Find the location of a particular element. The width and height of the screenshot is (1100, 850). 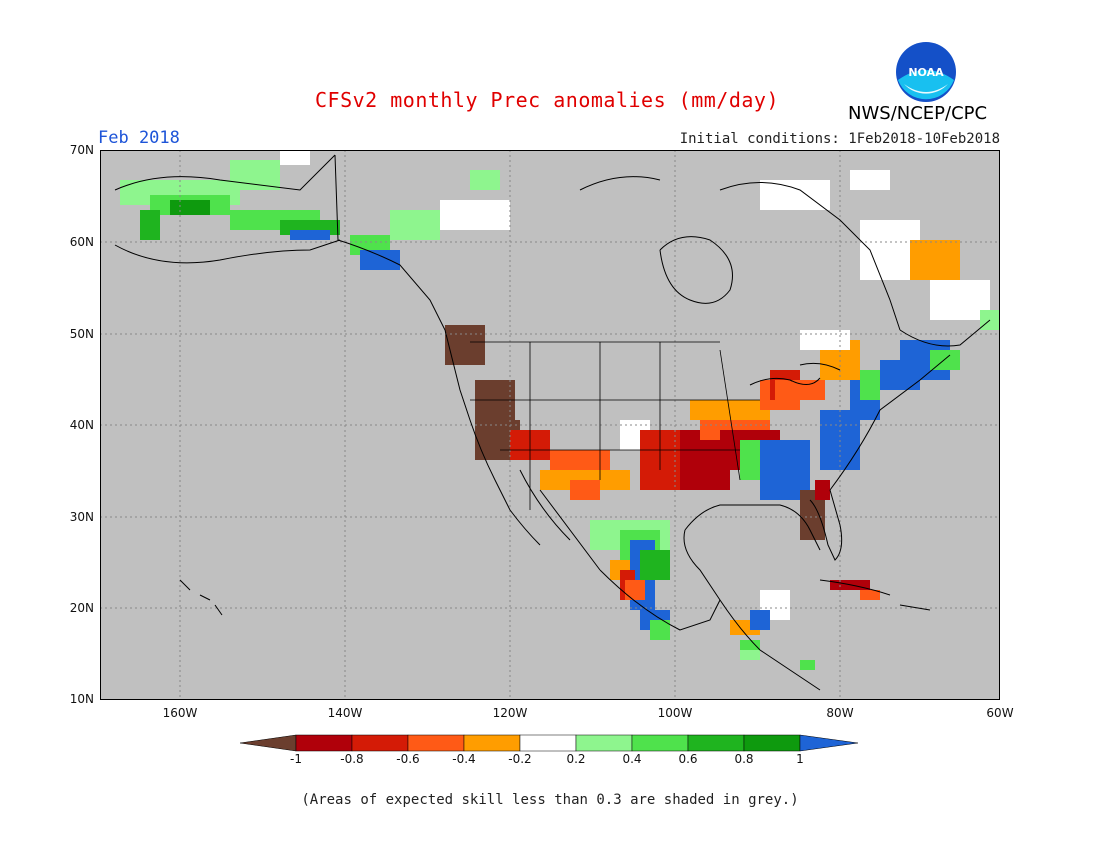

colorbar-tick-label: -1 is located at coordinates (296, 759).